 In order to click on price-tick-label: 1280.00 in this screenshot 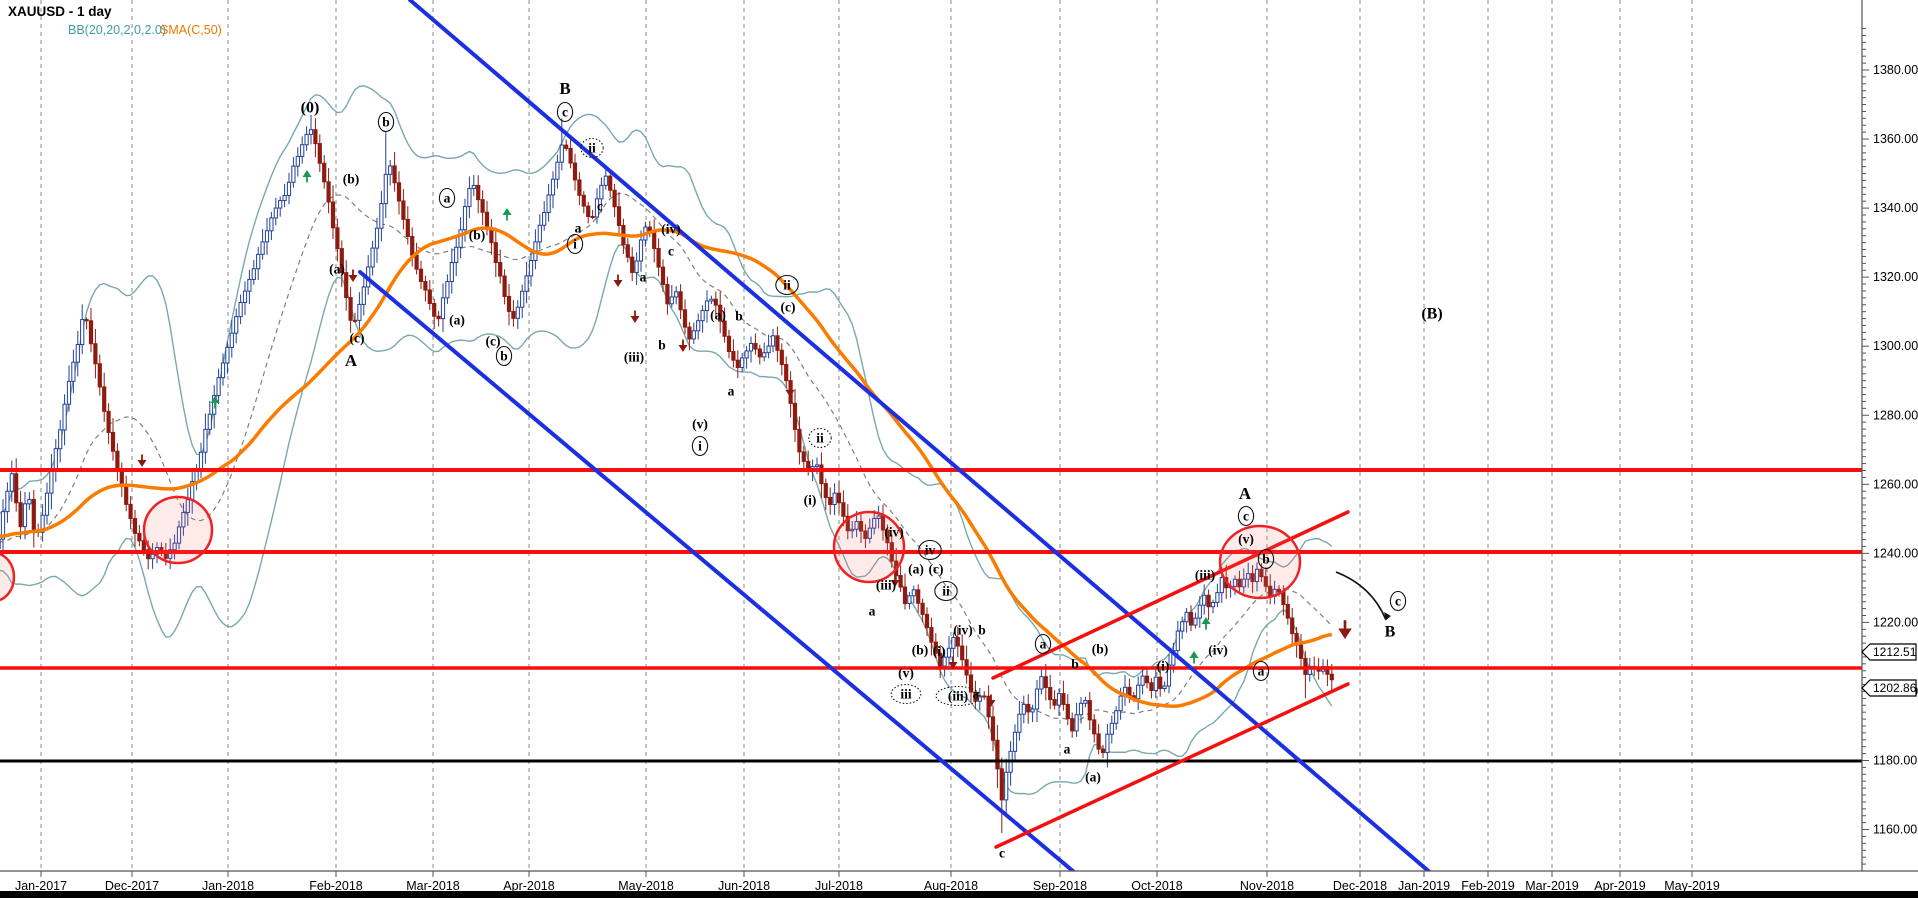, I will do `click(1895, 415)`.